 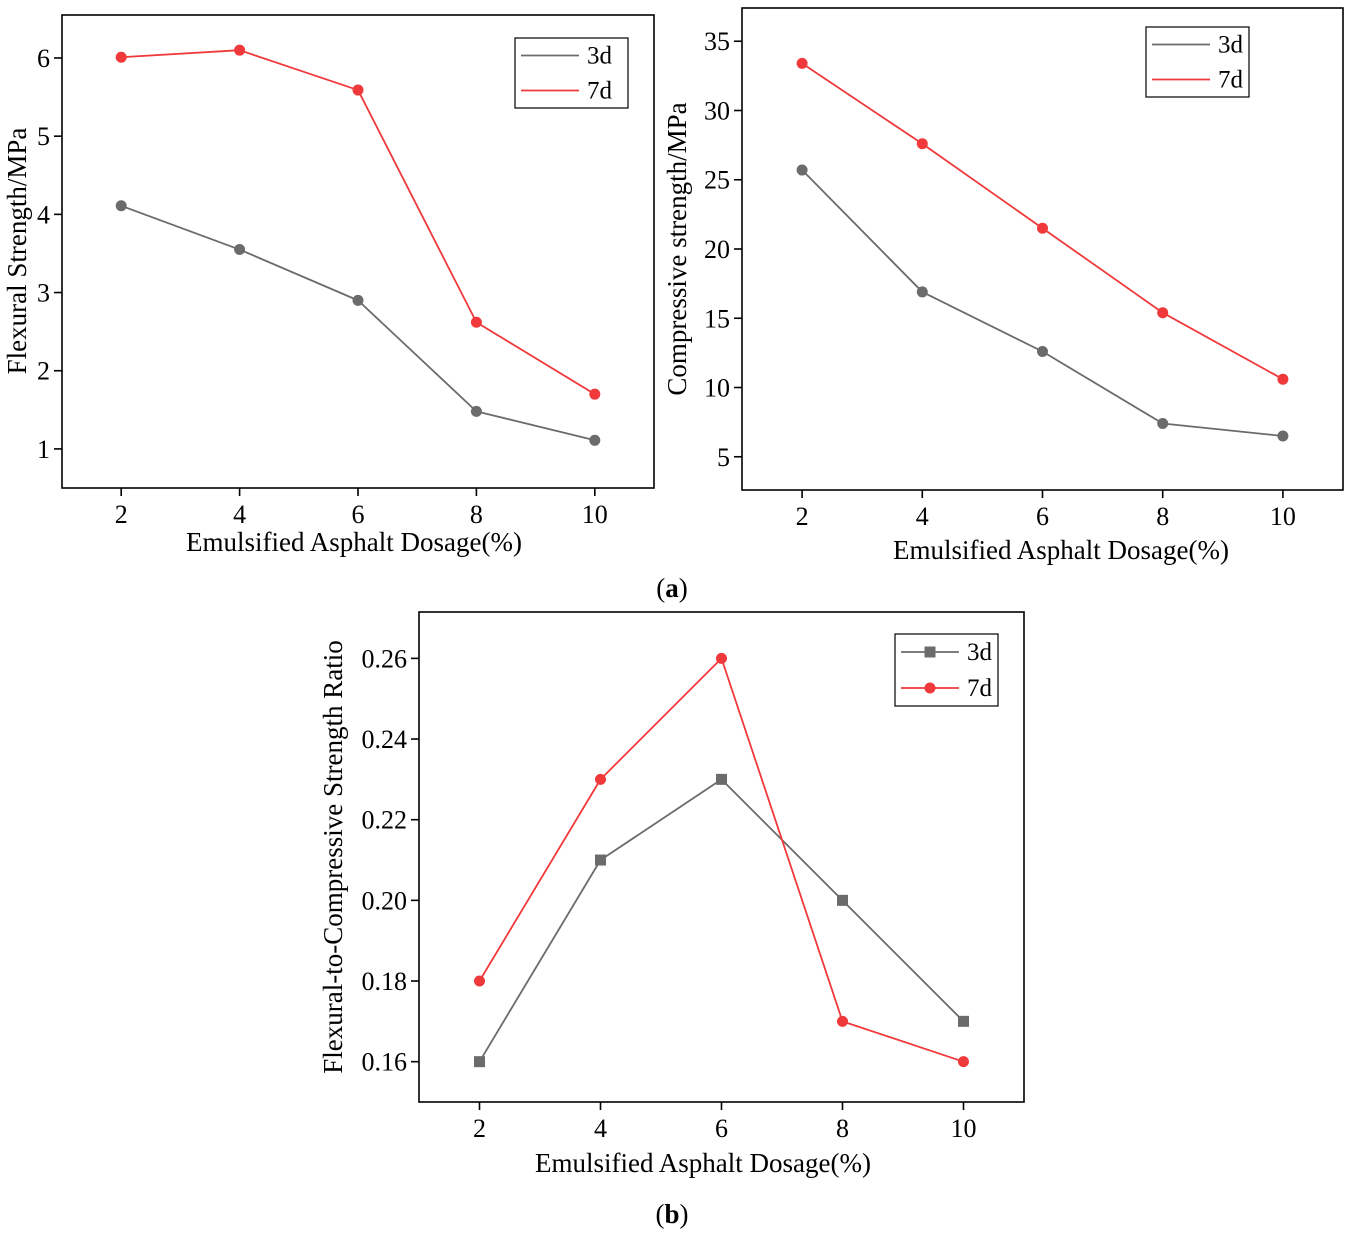 I want to click on y-tick-label: 0.26, so click(x=385, y=658).